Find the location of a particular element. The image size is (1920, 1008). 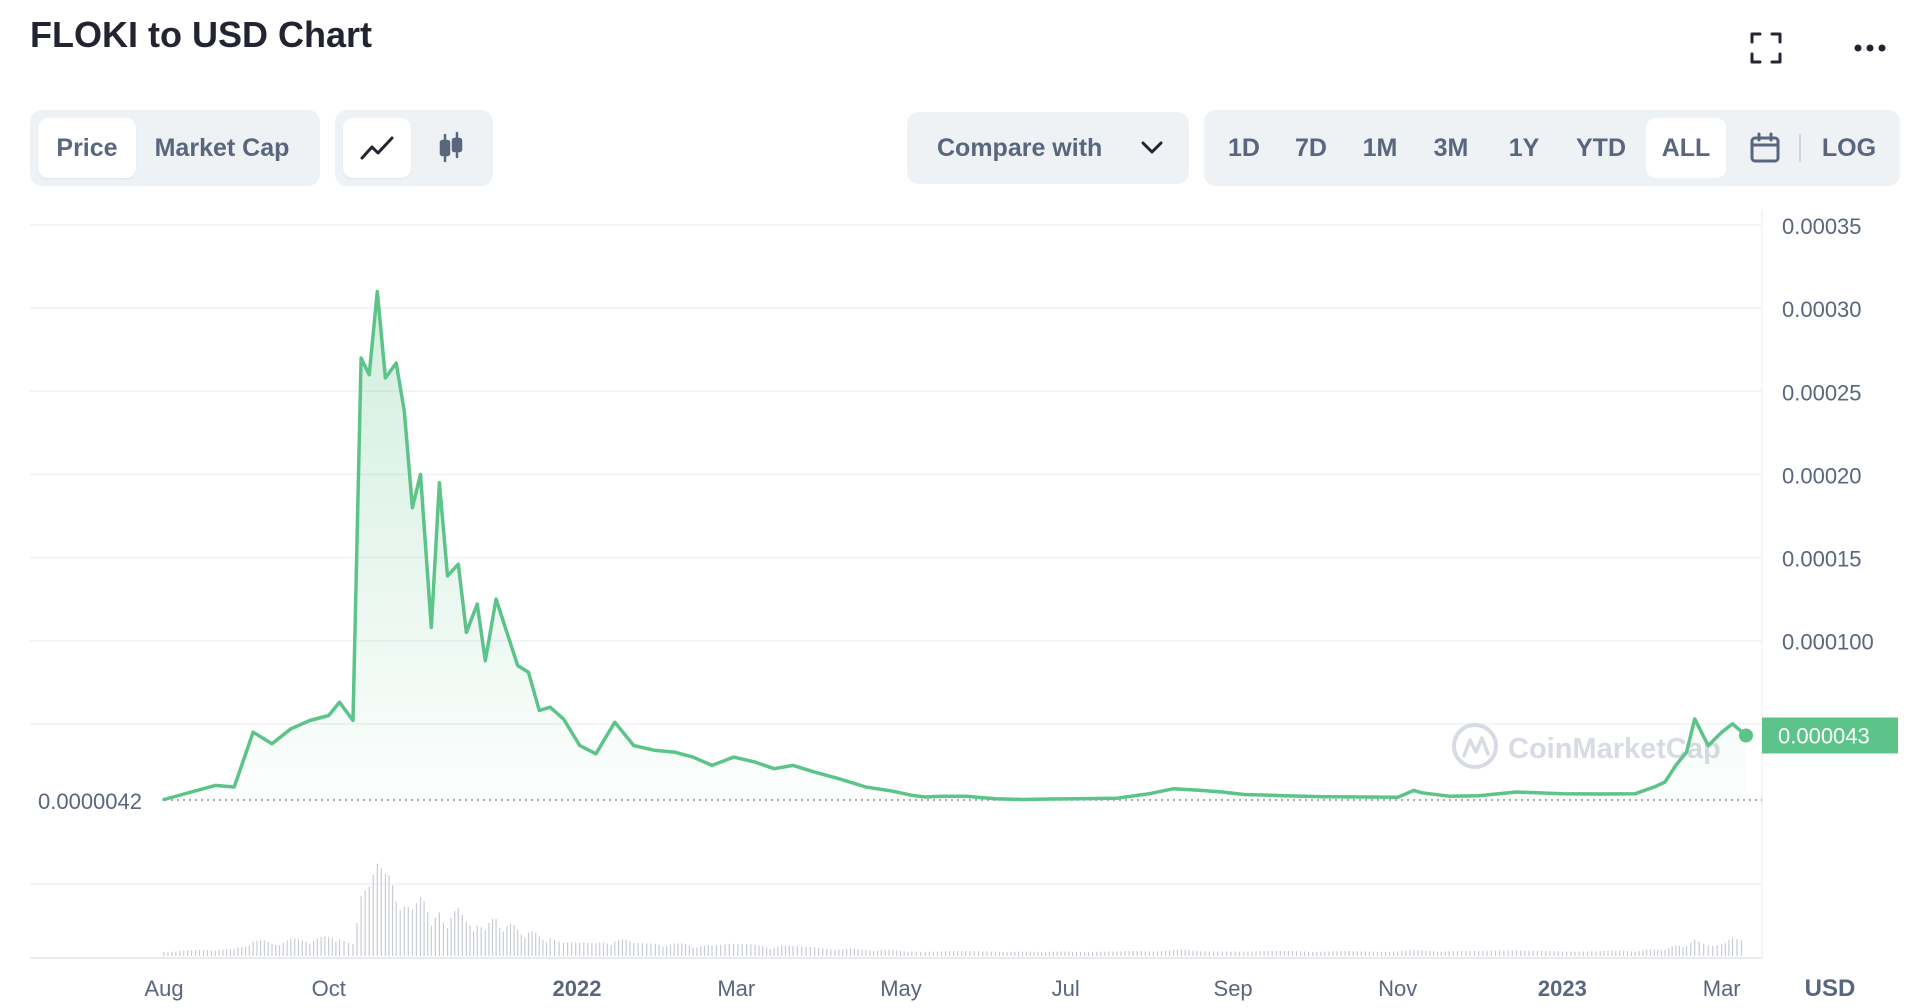

range-1y: 1Y is located at coordinates (1524, 147).